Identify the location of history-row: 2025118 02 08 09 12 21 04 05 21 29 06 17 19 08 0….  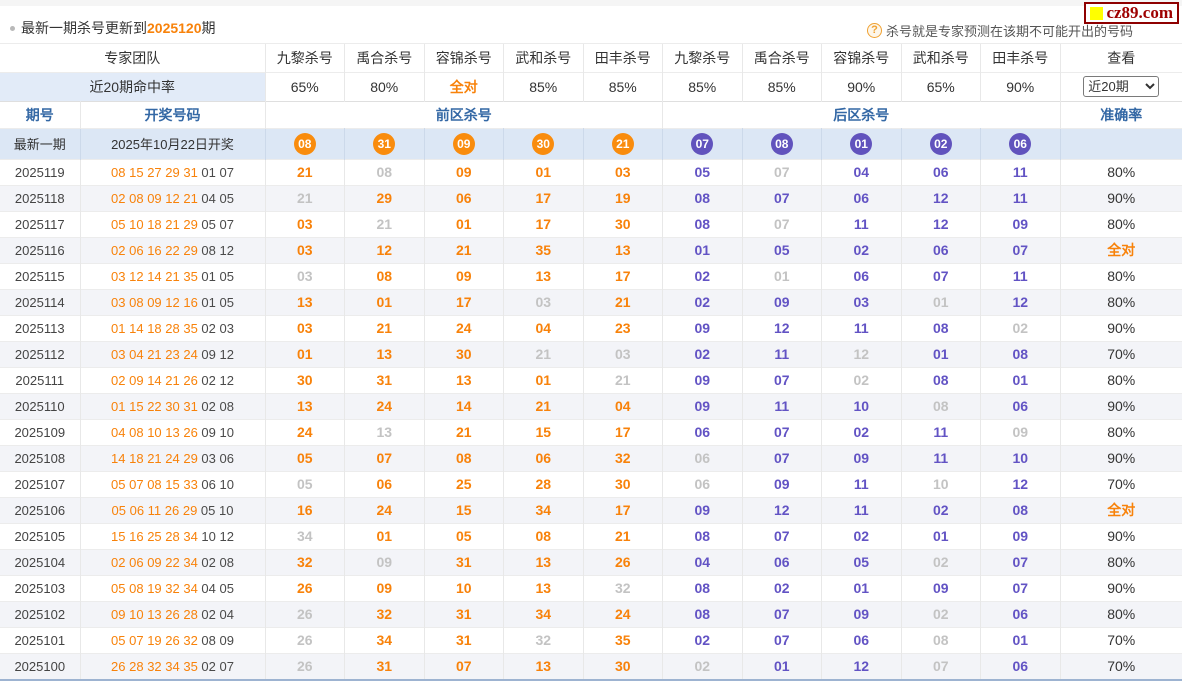
(591, 197).